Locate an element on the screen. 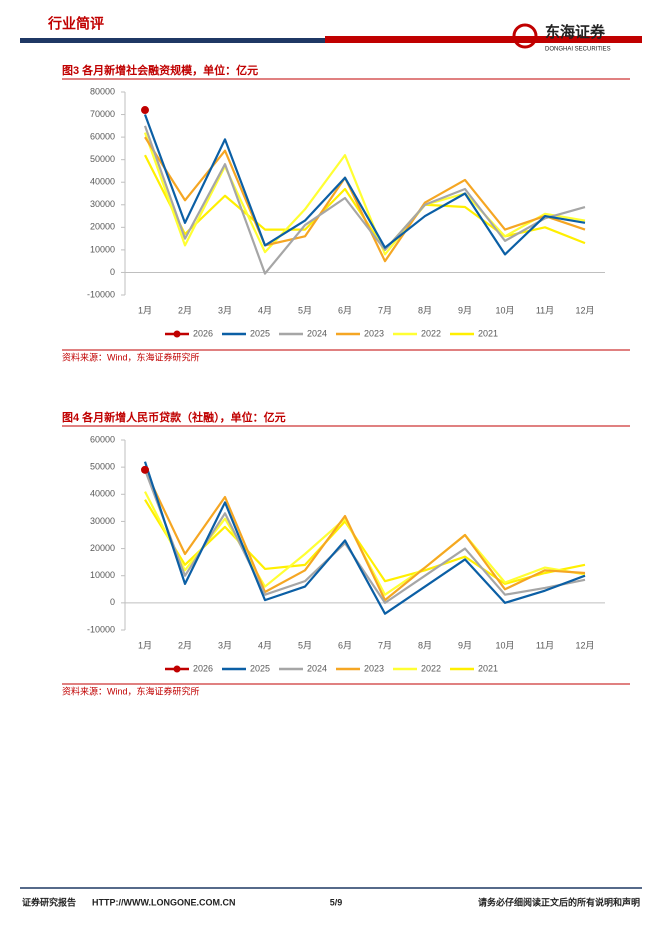 The image size is (662, 941). footer-url: HTTP://WWW.LONGONE.COM.CN is located at coordinates (163, 902).